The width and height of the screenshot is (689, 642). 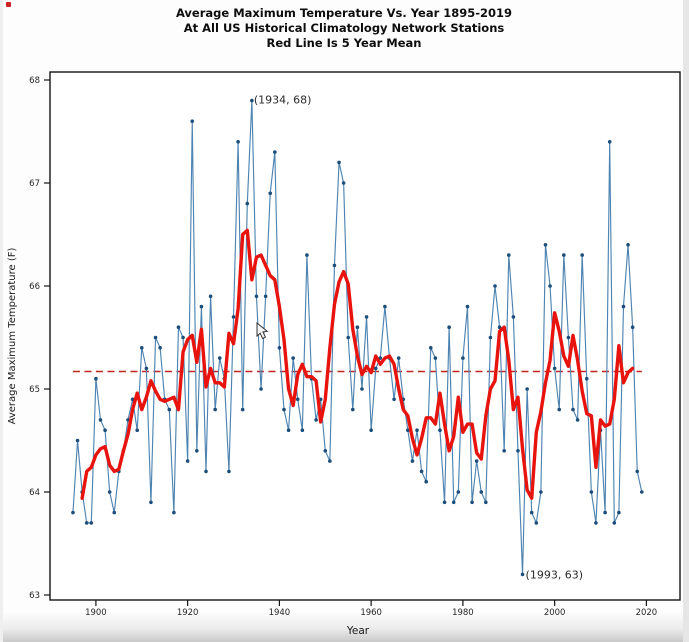 I want to click on y-tick-label: 67, so click(x=34, y=184).